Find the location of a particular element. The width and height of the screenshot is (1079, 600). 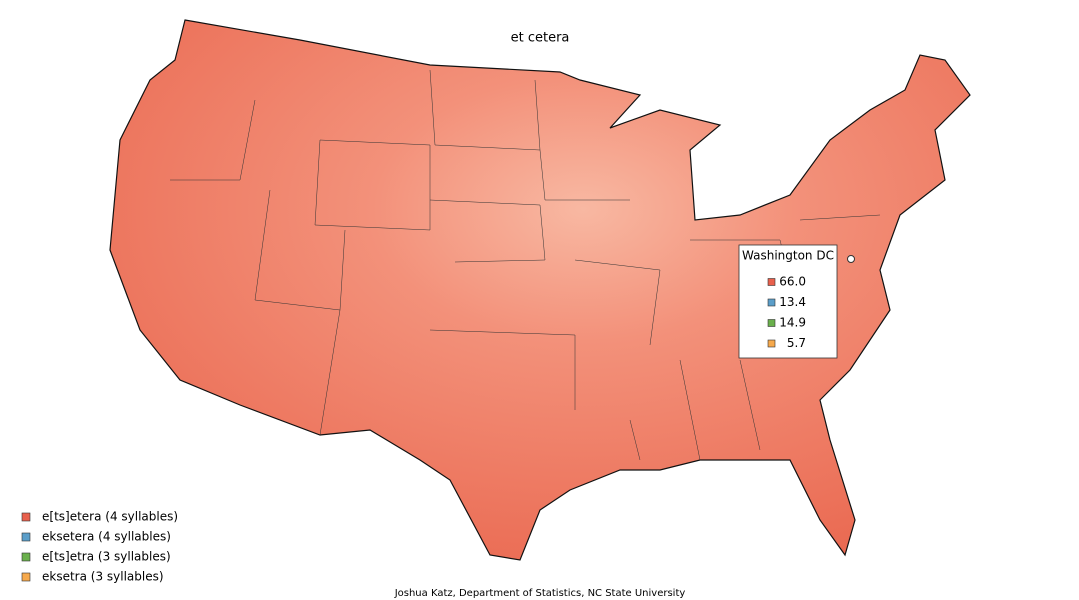

popup-box is located at coordinates (788, 301).